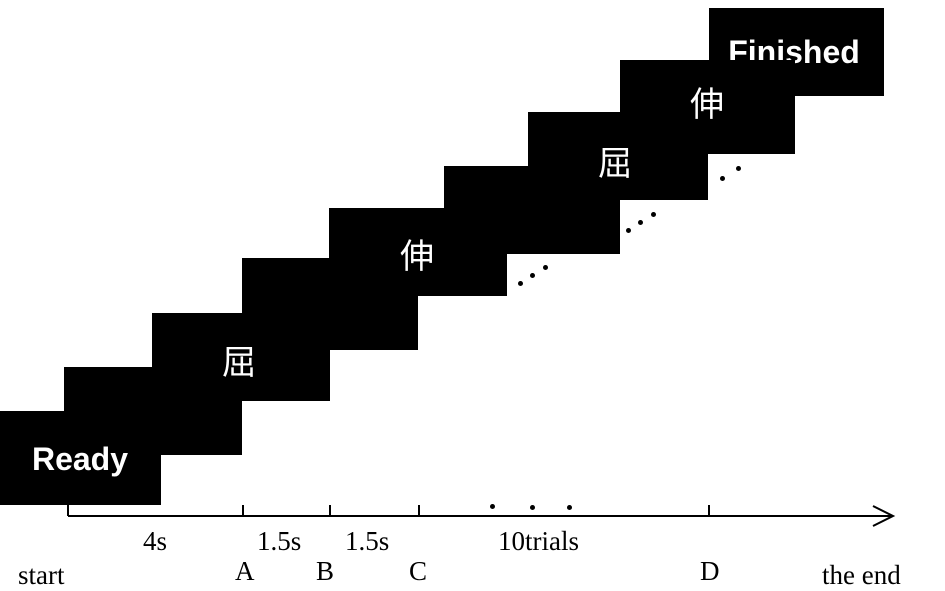  I want to click on duration-label: 10trials, so click(538, 541).